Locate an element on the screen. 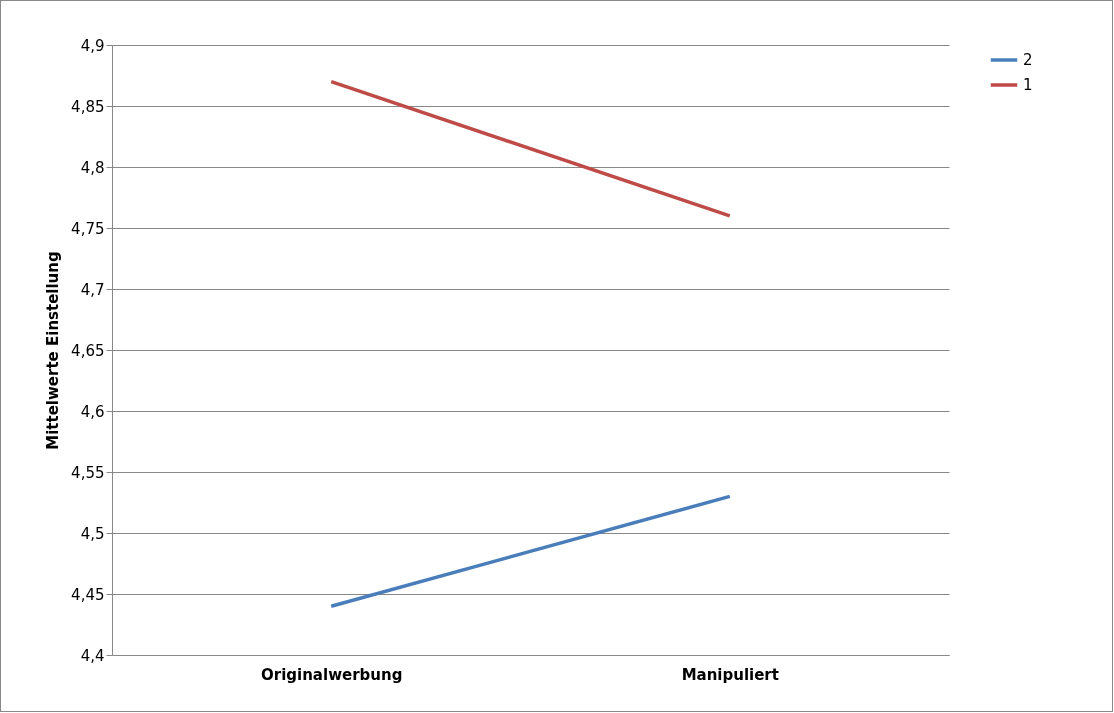 The height and width of the screenshot is (713, 1114). y-tick-label: 4,6 is located at coordinates (92, 411).